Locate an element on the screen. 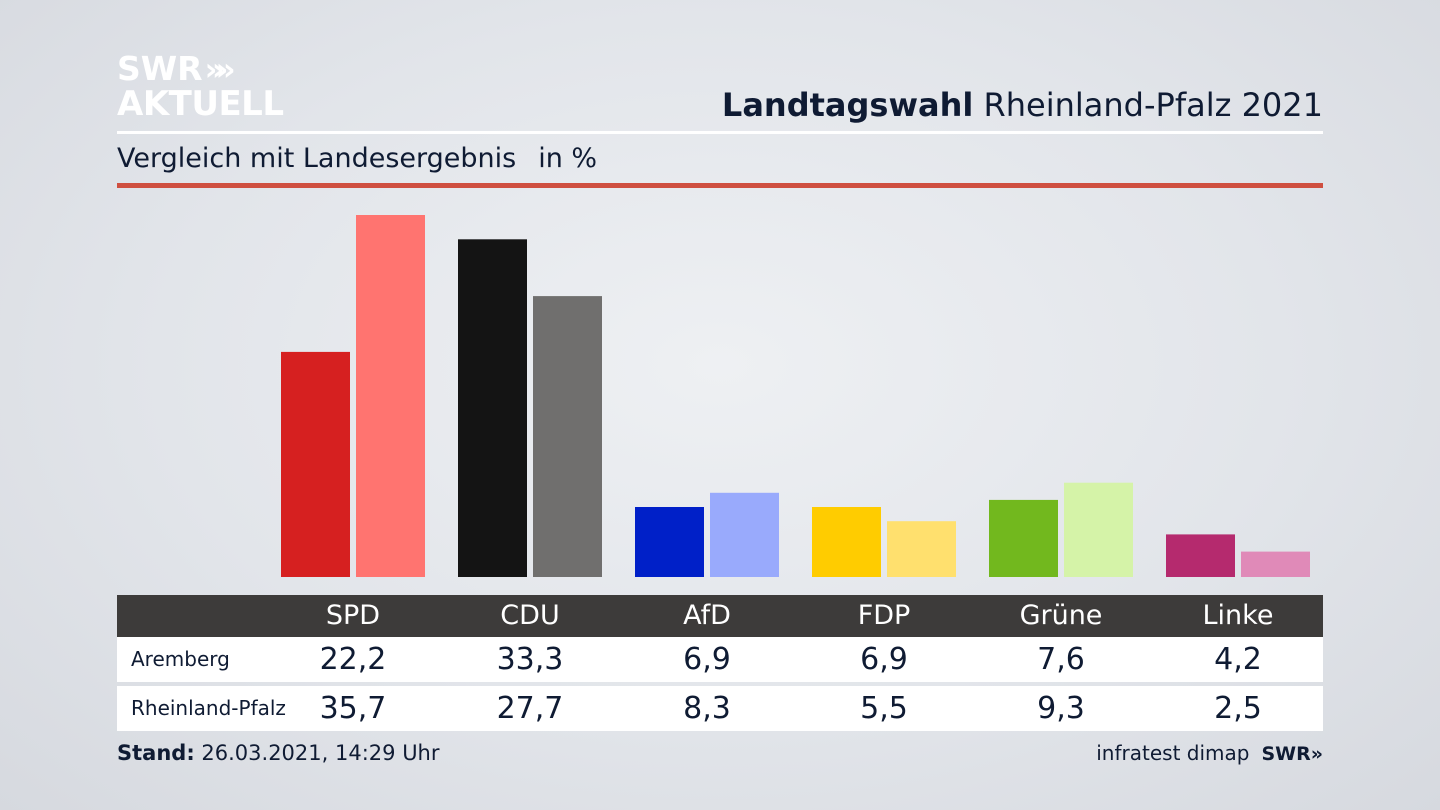  subtitle-text: Vergleich mit Landesergebnis is located at coordinates (317, 158).